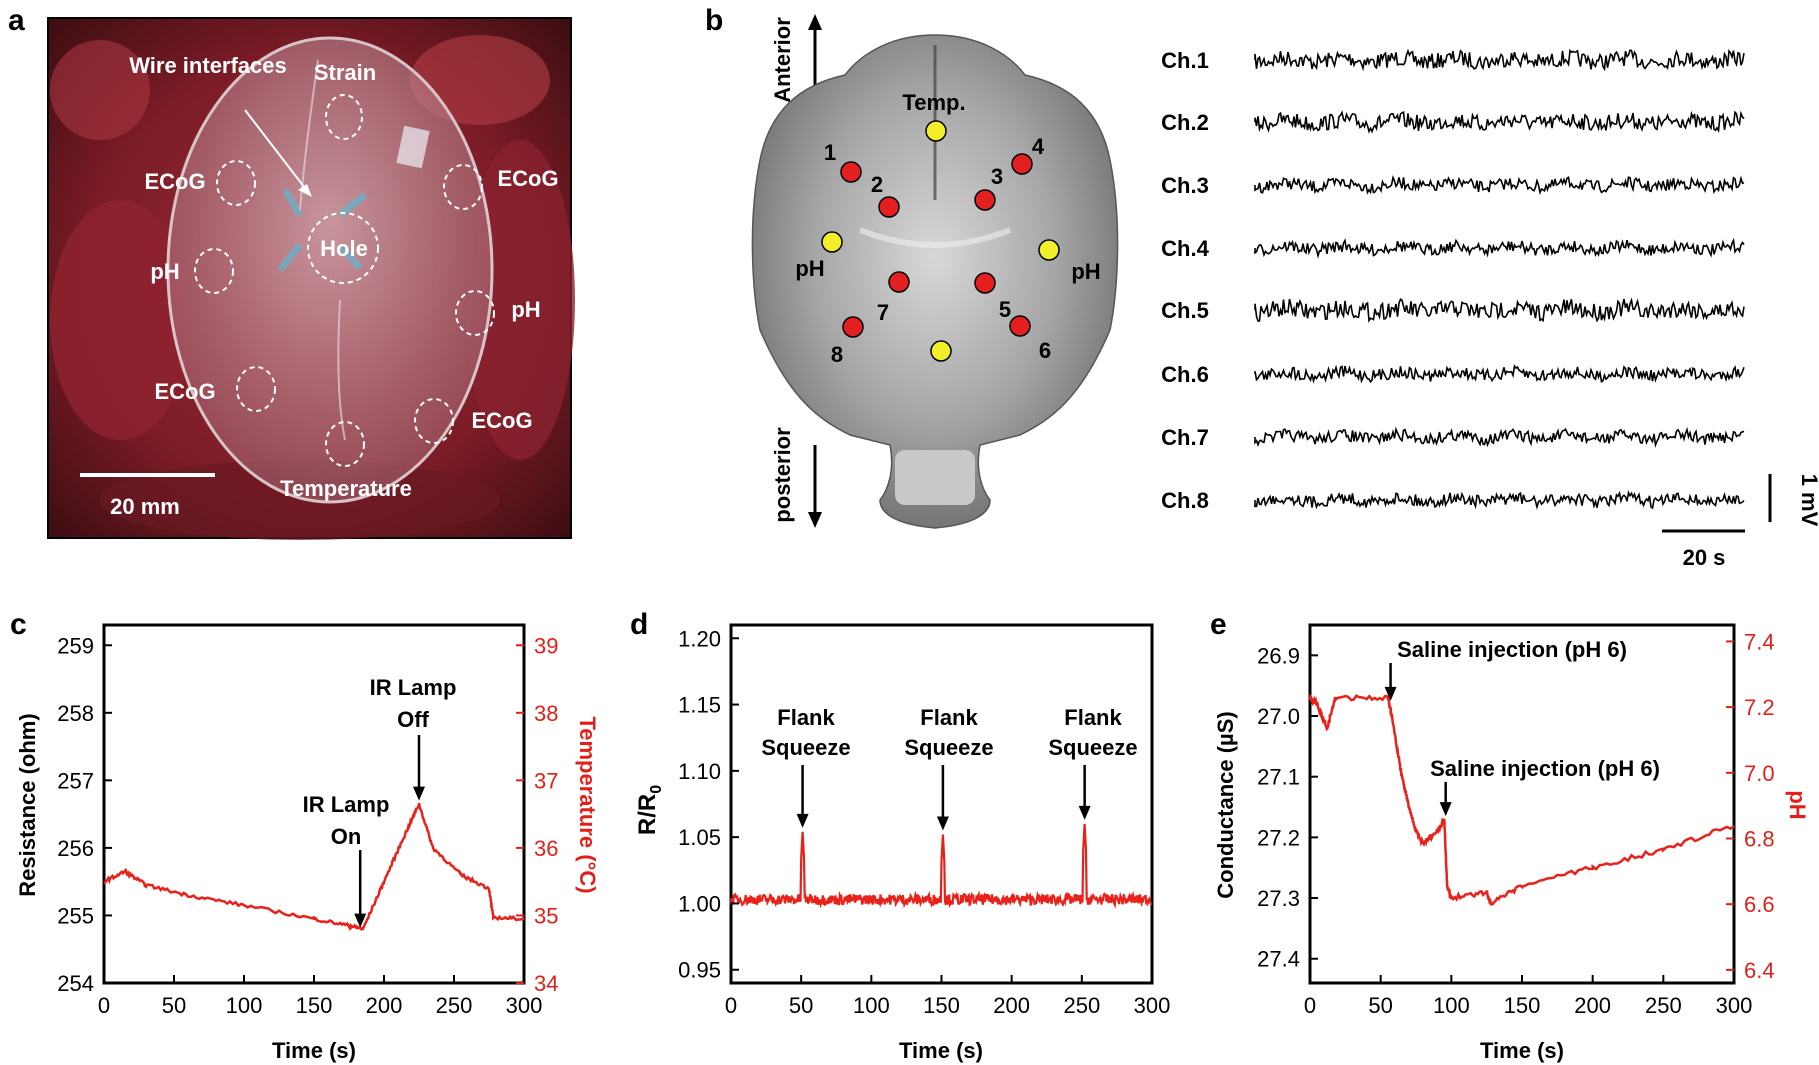 Image resolution: width=1819 pixels, height=1065 pixels. I want to click on y-tick-label: 256, so click(75, 848).